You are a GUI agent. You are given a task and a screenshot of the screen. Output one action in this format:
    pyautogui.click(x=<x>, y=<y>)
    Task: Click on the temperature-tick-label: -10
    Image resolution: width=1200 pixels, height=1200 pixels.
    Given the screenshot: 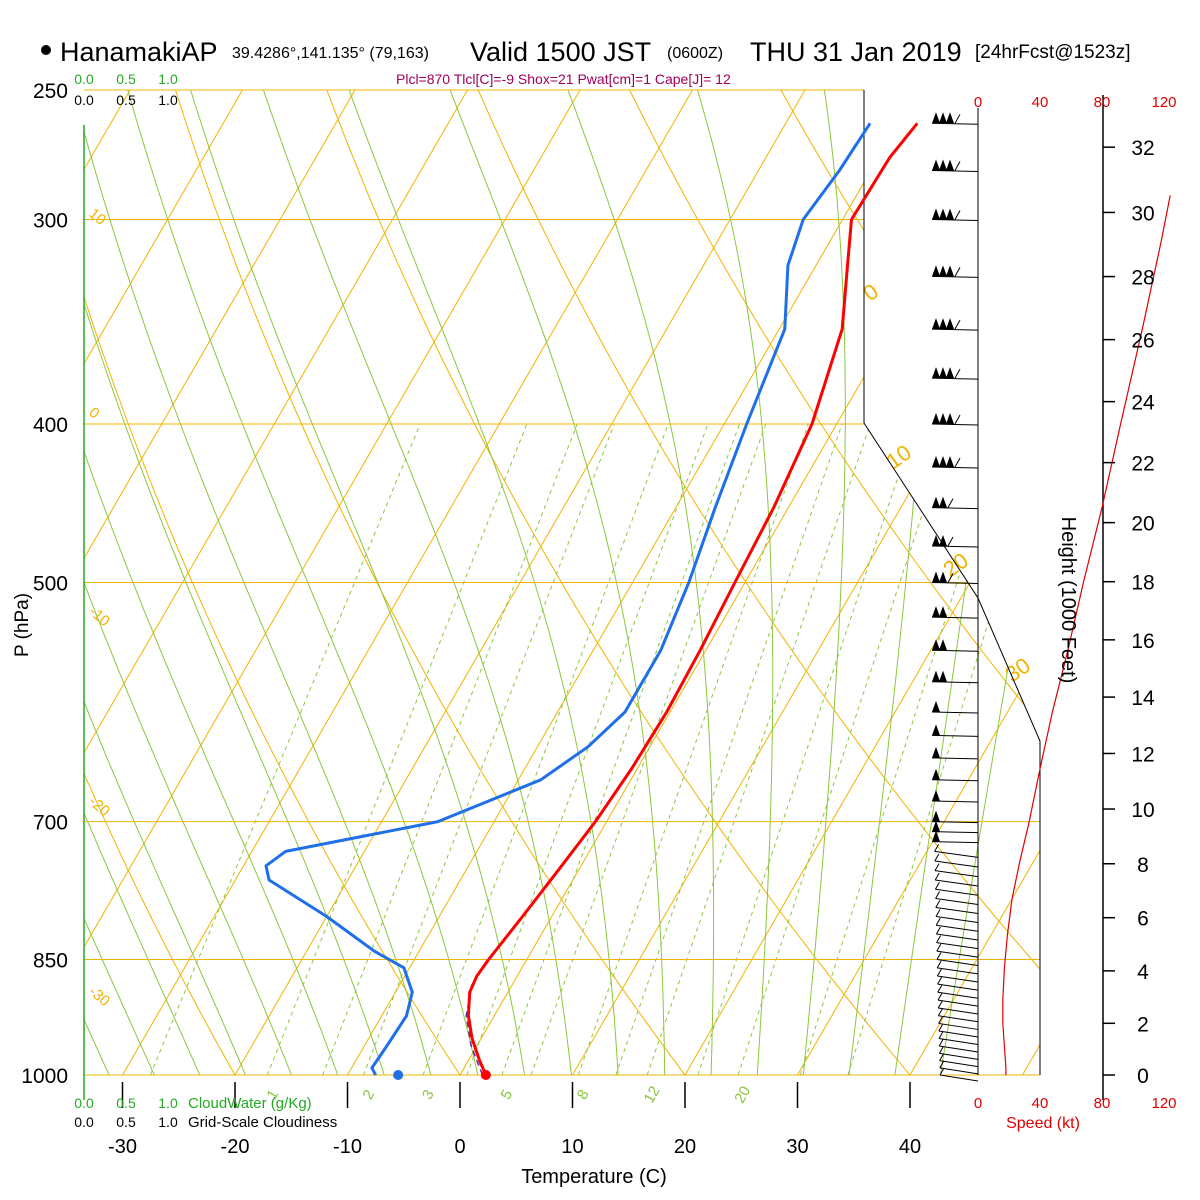 What is the action you would take?
    pyautogui.click(x=347, y=1147)
    